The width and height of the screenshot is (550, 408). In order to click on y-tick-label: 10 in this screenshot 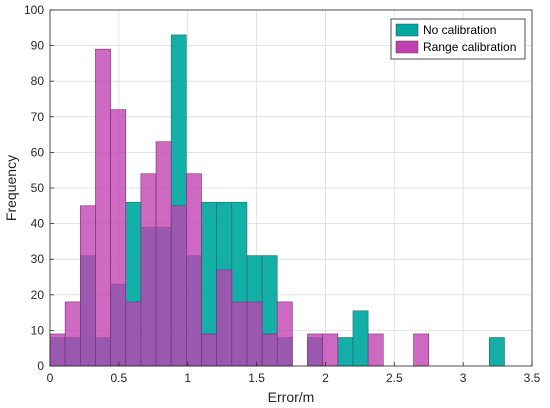, I will do `click(38, 330)`.